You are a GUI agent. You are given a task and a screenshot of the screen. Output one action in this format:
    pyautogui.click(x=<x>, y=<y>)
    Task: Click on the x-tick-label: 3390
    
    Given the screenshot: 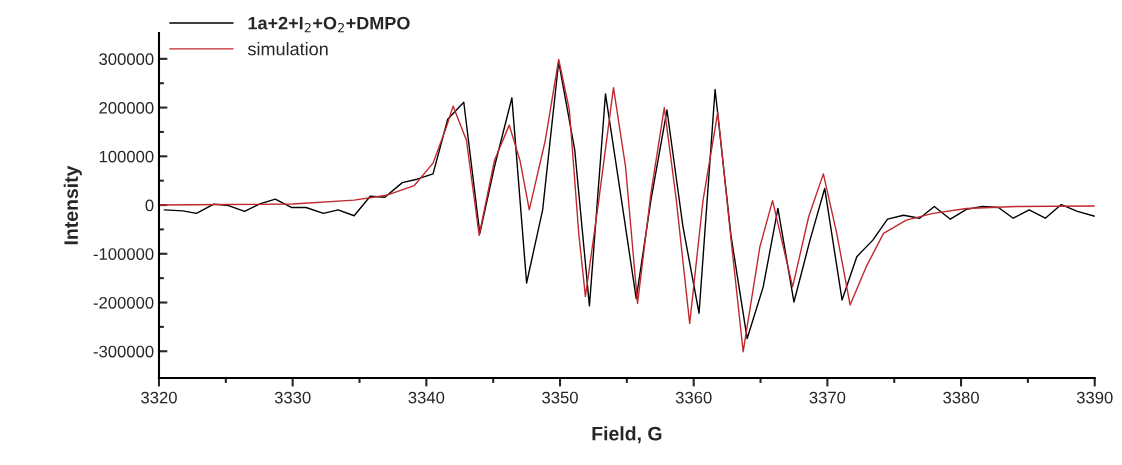 What is the action you would take?
    pyautogui.click(x=1094, y=397)
    